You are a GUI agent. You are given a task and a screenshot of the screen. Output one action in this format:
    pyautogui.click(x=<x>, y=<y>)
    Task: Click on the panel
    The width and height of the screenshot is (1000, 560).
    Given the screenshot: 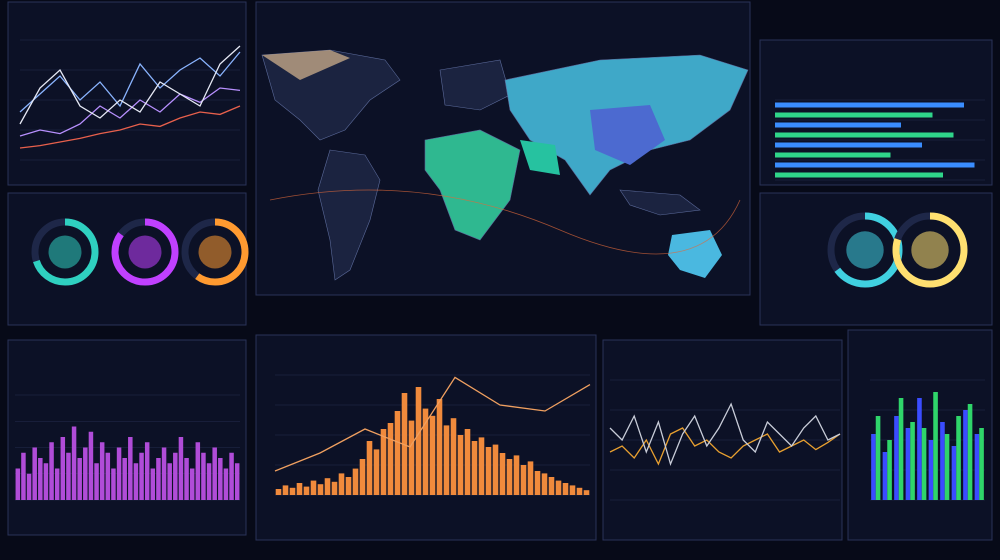 What is the action you would take?
    pyautogui.click(x=127, y=93)
    